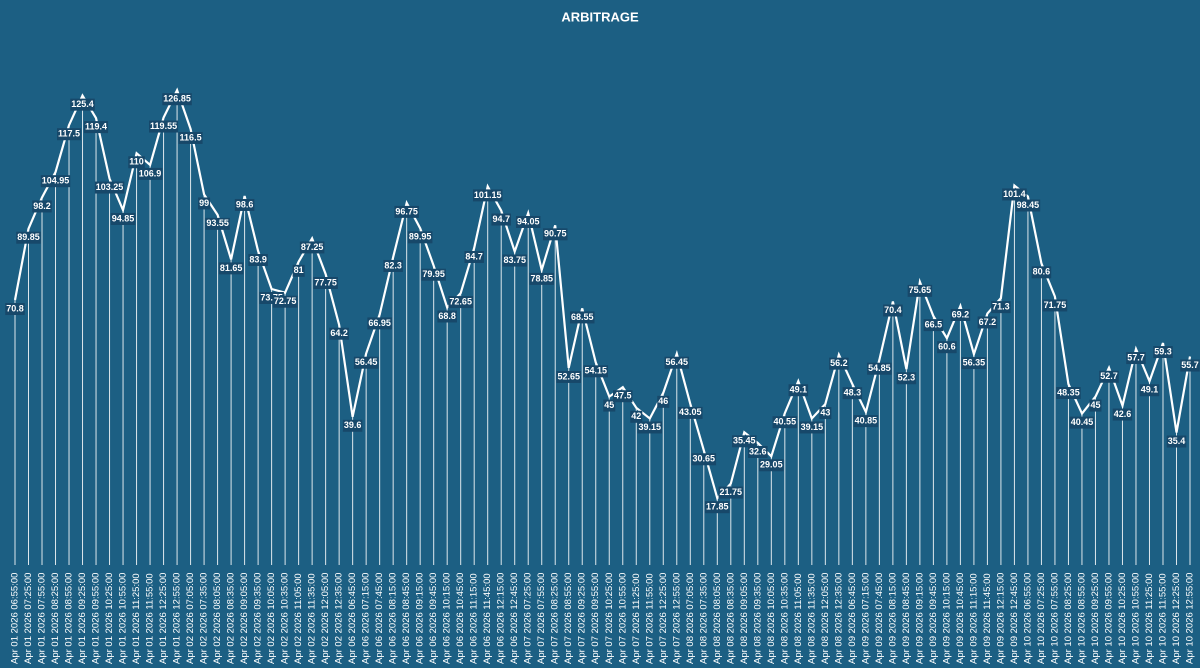 The image size is (1200, 668). I want to click on data-label-text: 43, so click(825, 412).